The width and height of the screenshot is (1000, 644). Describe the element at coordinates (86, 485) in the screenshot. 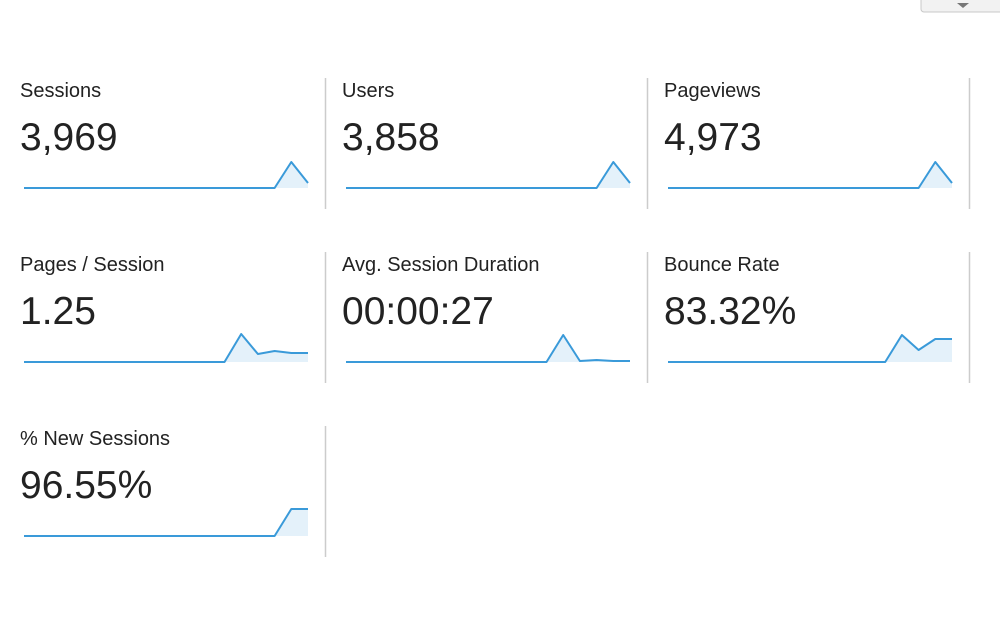

I see `metric-value: 96.55%` at that location.